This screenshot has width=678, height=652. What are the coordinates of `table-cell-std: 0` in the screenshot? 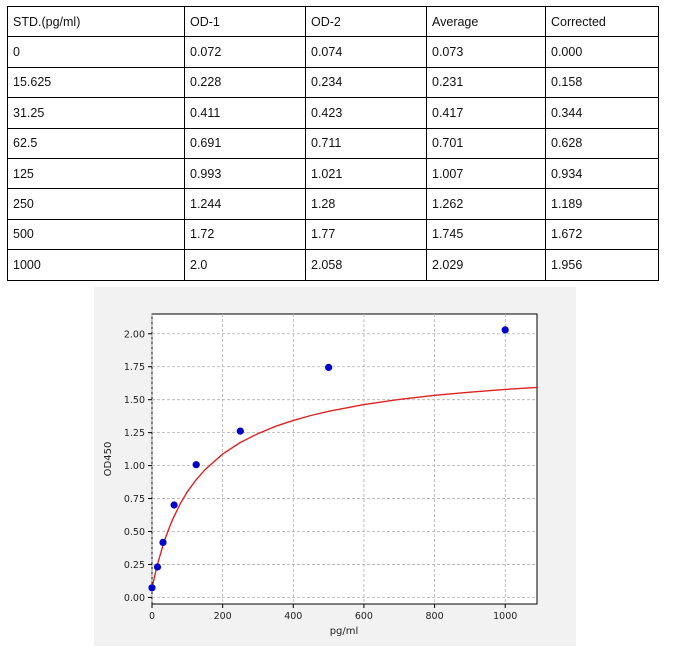 It's located at (96, 52).